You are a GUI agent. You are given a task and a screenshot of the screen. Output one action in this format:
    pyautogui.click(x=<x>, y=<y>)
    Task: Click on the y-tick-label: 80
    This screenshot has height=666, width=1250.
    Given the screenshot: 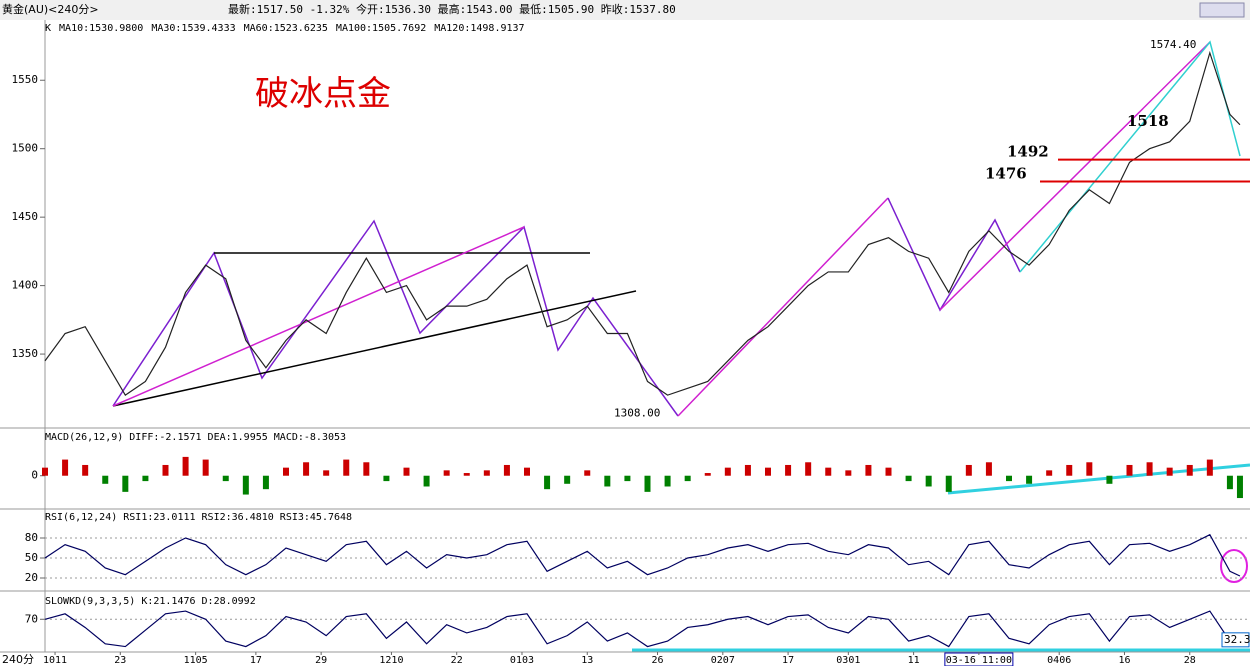 What is the action you would take?
    pyautogui.click(x=31, y=537)
    